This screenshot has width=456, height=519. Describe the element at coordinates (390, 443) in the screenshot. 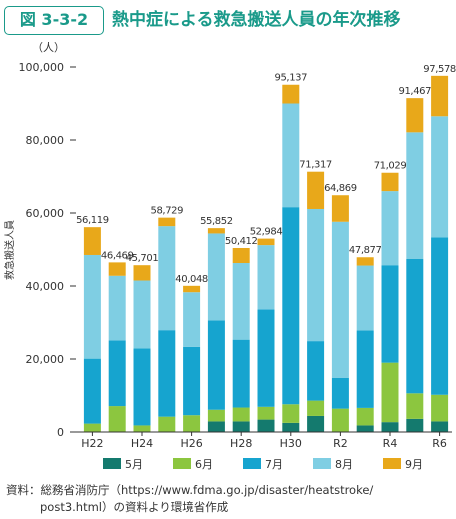

I see `x-tick-label: R4` at that location.